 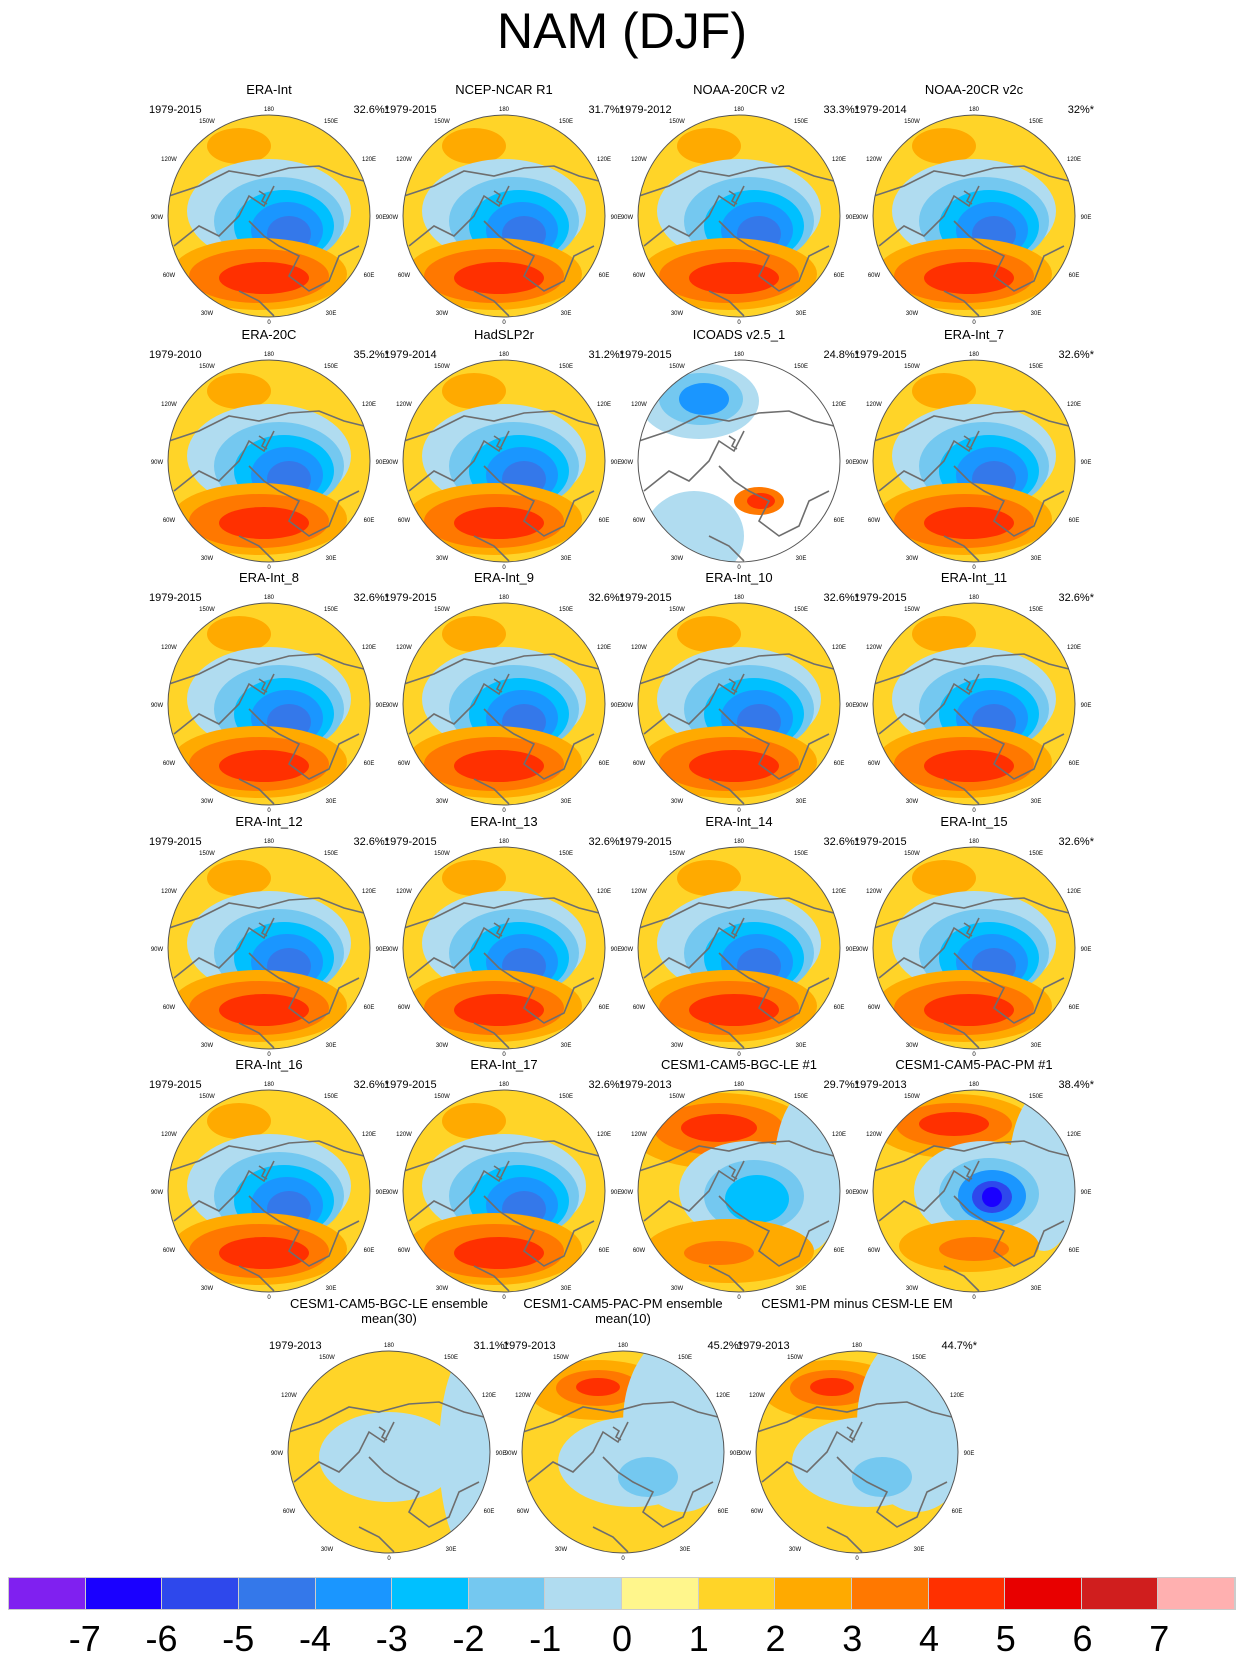 What do you see at coordinates (622, 31) in the screenshot?
I see `figure-title: NAM (DJF)` at bounding box center [622, 31].